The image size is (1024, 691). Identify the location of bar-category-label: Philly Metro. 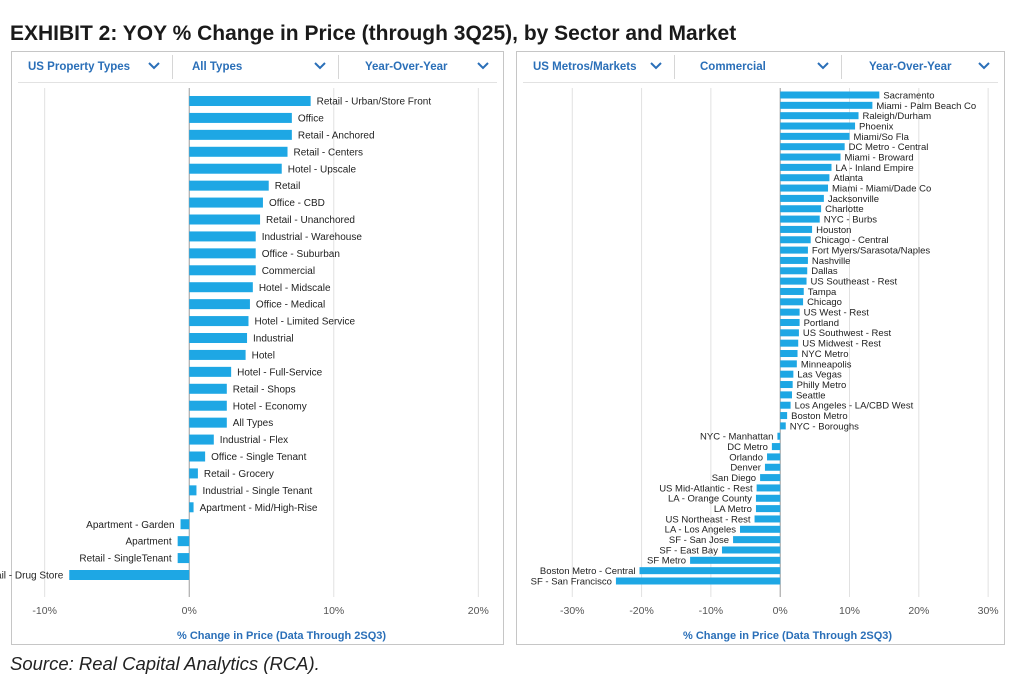
(822, 385).